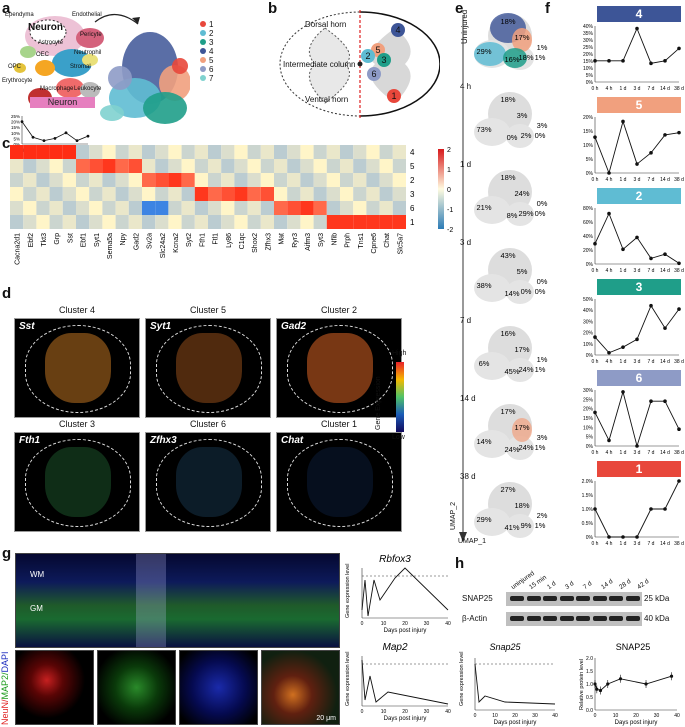 The width and height of the screenshot is (685, 727). What do you see at coordinates (176, 243) in the screenshot?
I see `heat-gene-label: Kcna2` at bounding box center [176, 243].